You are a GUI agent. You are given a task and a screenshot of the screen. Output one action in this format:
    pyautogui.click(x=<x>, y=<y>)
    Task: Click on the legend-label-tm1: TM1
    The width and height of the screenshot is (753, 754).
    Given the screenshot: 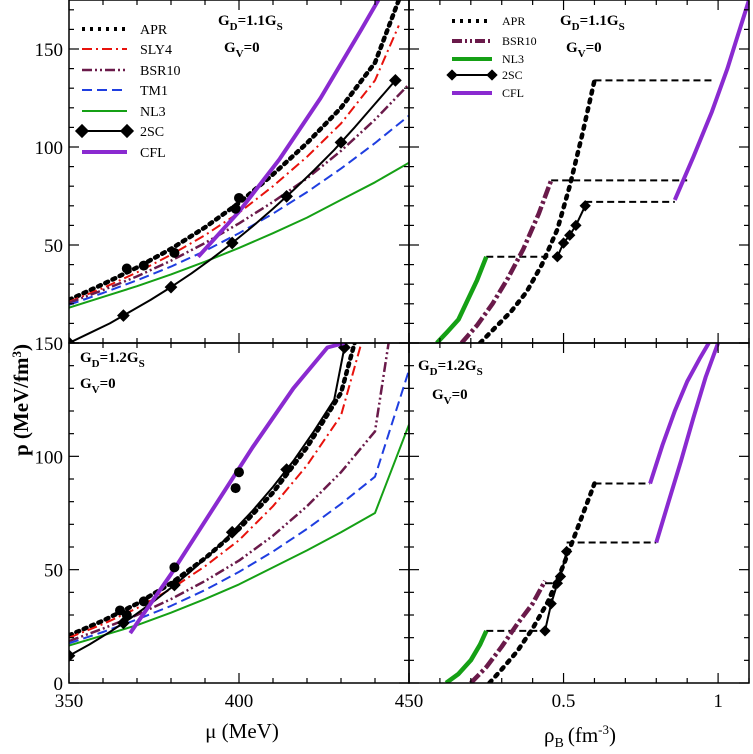 What is the action you would take?
    pyautogui.click(x=154, y=91)
    